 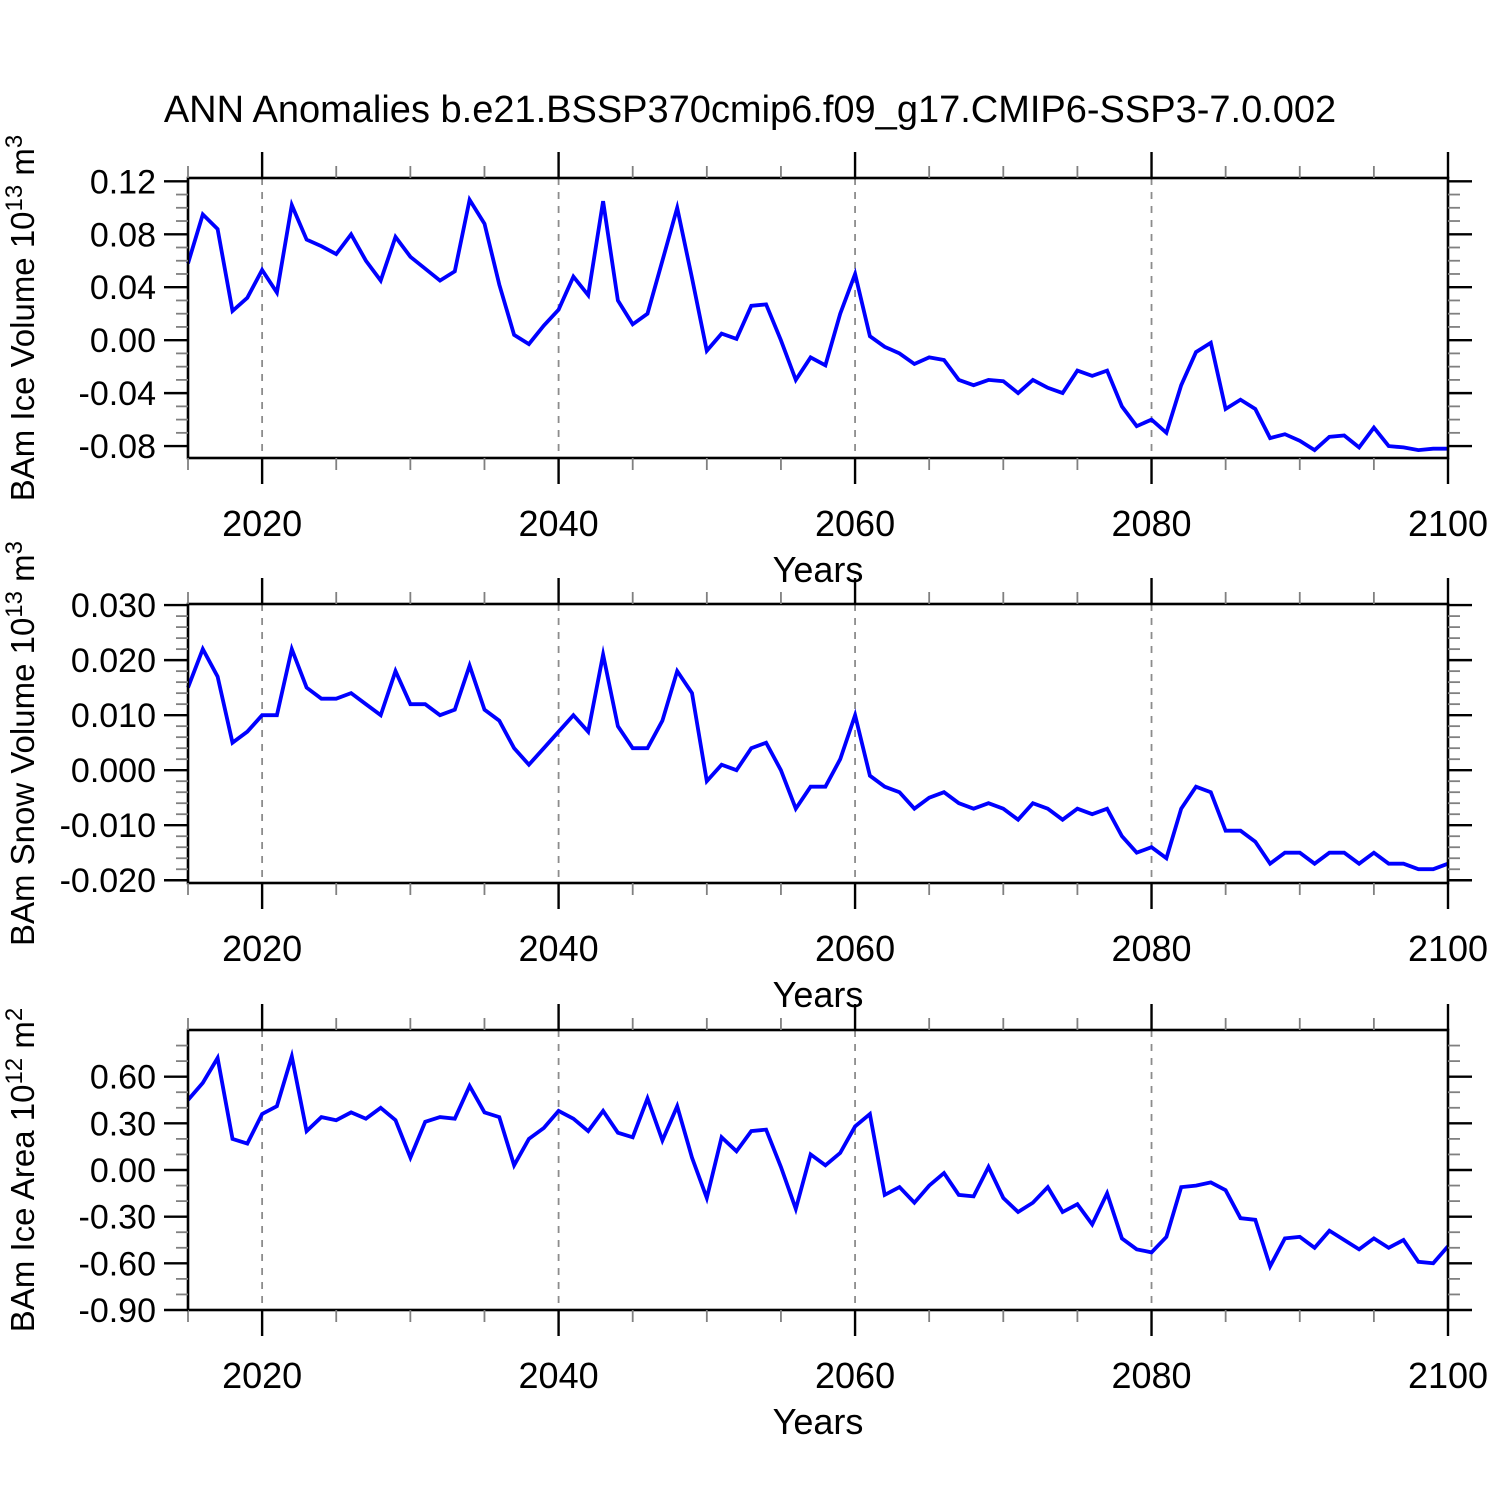 What do you see at coordinates (108, 881) in the screenshot?
I see `y-tick-label: -0.020` at bounding box center [108, 881].